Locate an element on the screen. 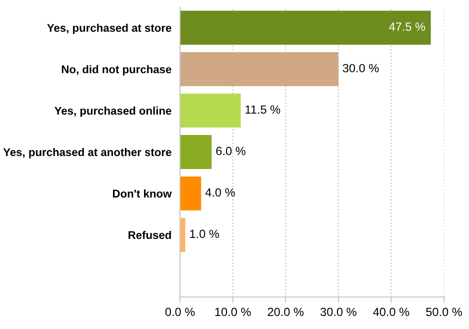  x-tick-label: 30.0 % is located at coordinates (338, 312).